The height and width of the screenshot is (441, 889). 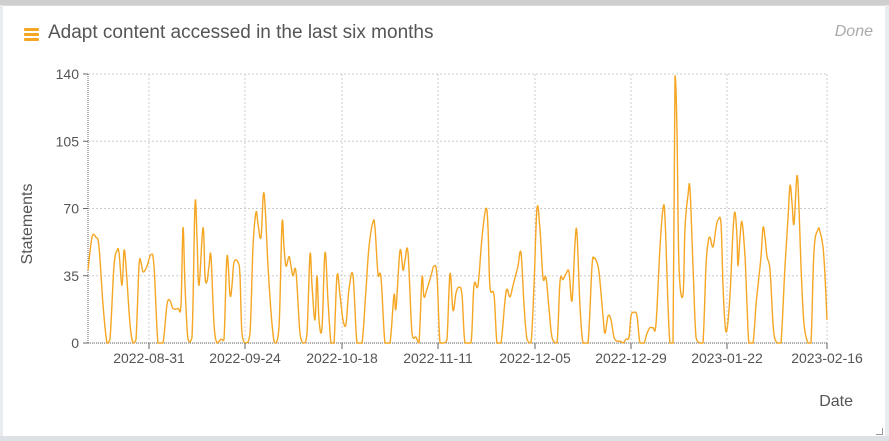 What do you see at coordinates (444, 2) in the screenshot?
I see `top-border` at bounding box center [444, 2].